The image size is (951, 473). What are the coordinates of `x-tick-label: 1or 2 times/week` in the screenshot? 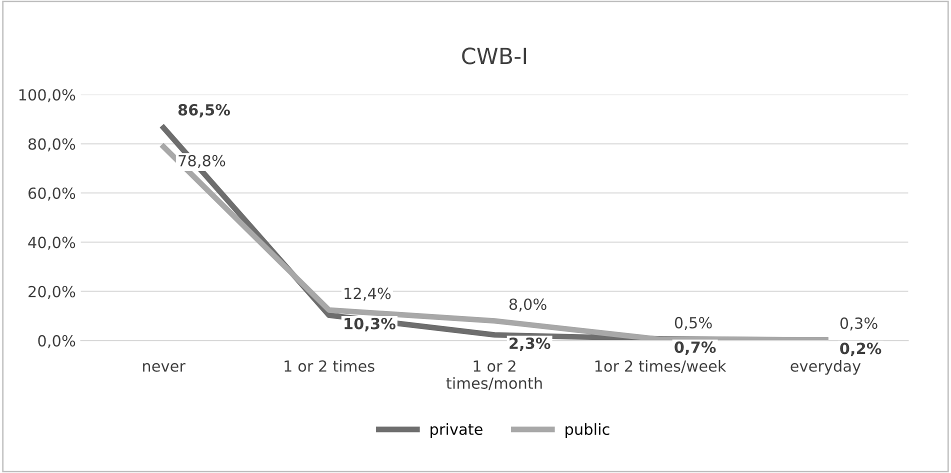 It's located at (660, 367).